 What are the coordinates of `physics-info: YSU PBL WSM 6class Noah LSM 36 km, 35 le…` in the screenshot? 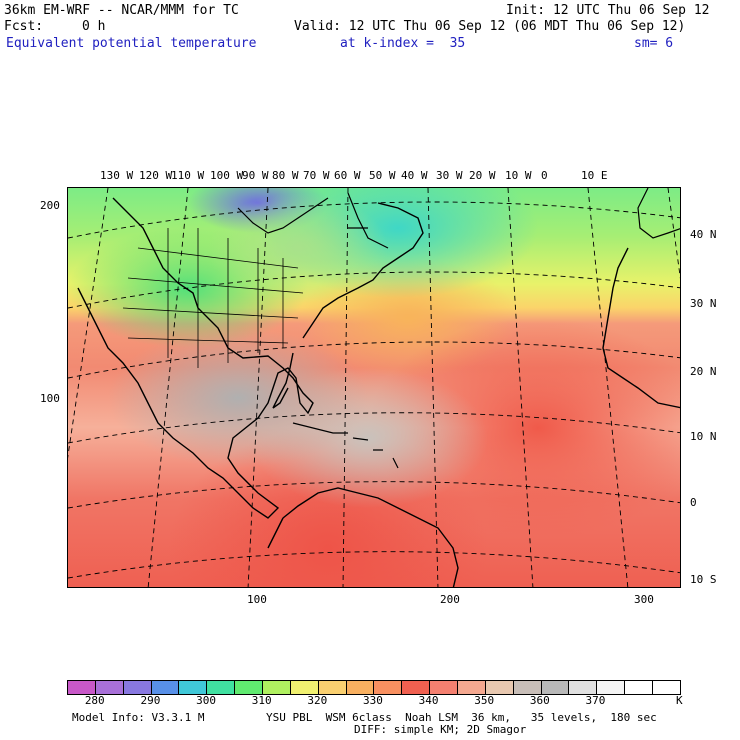 It's located at (461, 717).